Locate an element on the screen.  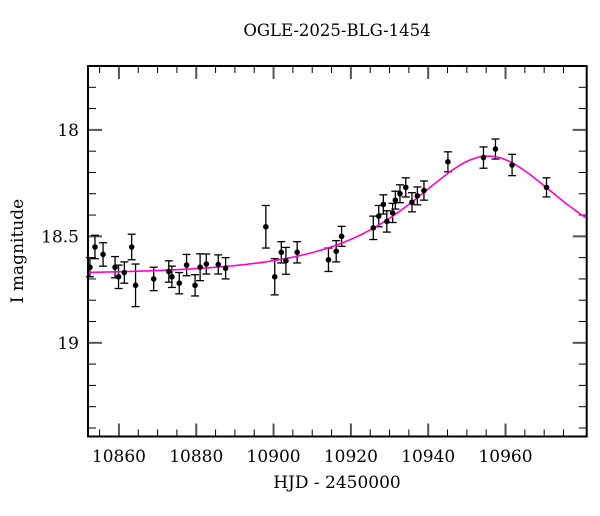
y-tick-label: 18 is located at coordinates (68, 131).